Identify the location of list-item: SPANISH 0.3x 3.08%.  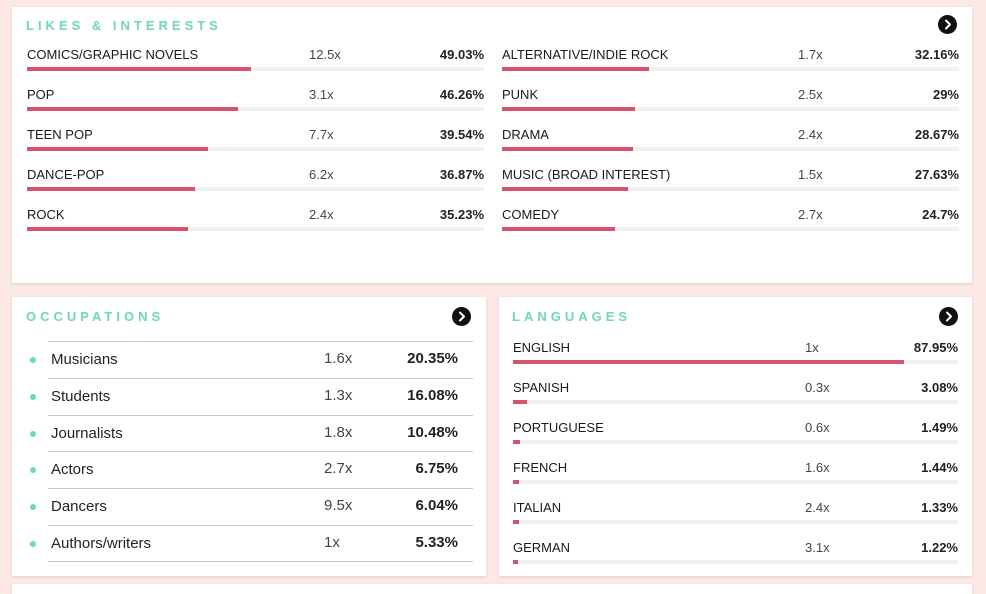
(735, 400).